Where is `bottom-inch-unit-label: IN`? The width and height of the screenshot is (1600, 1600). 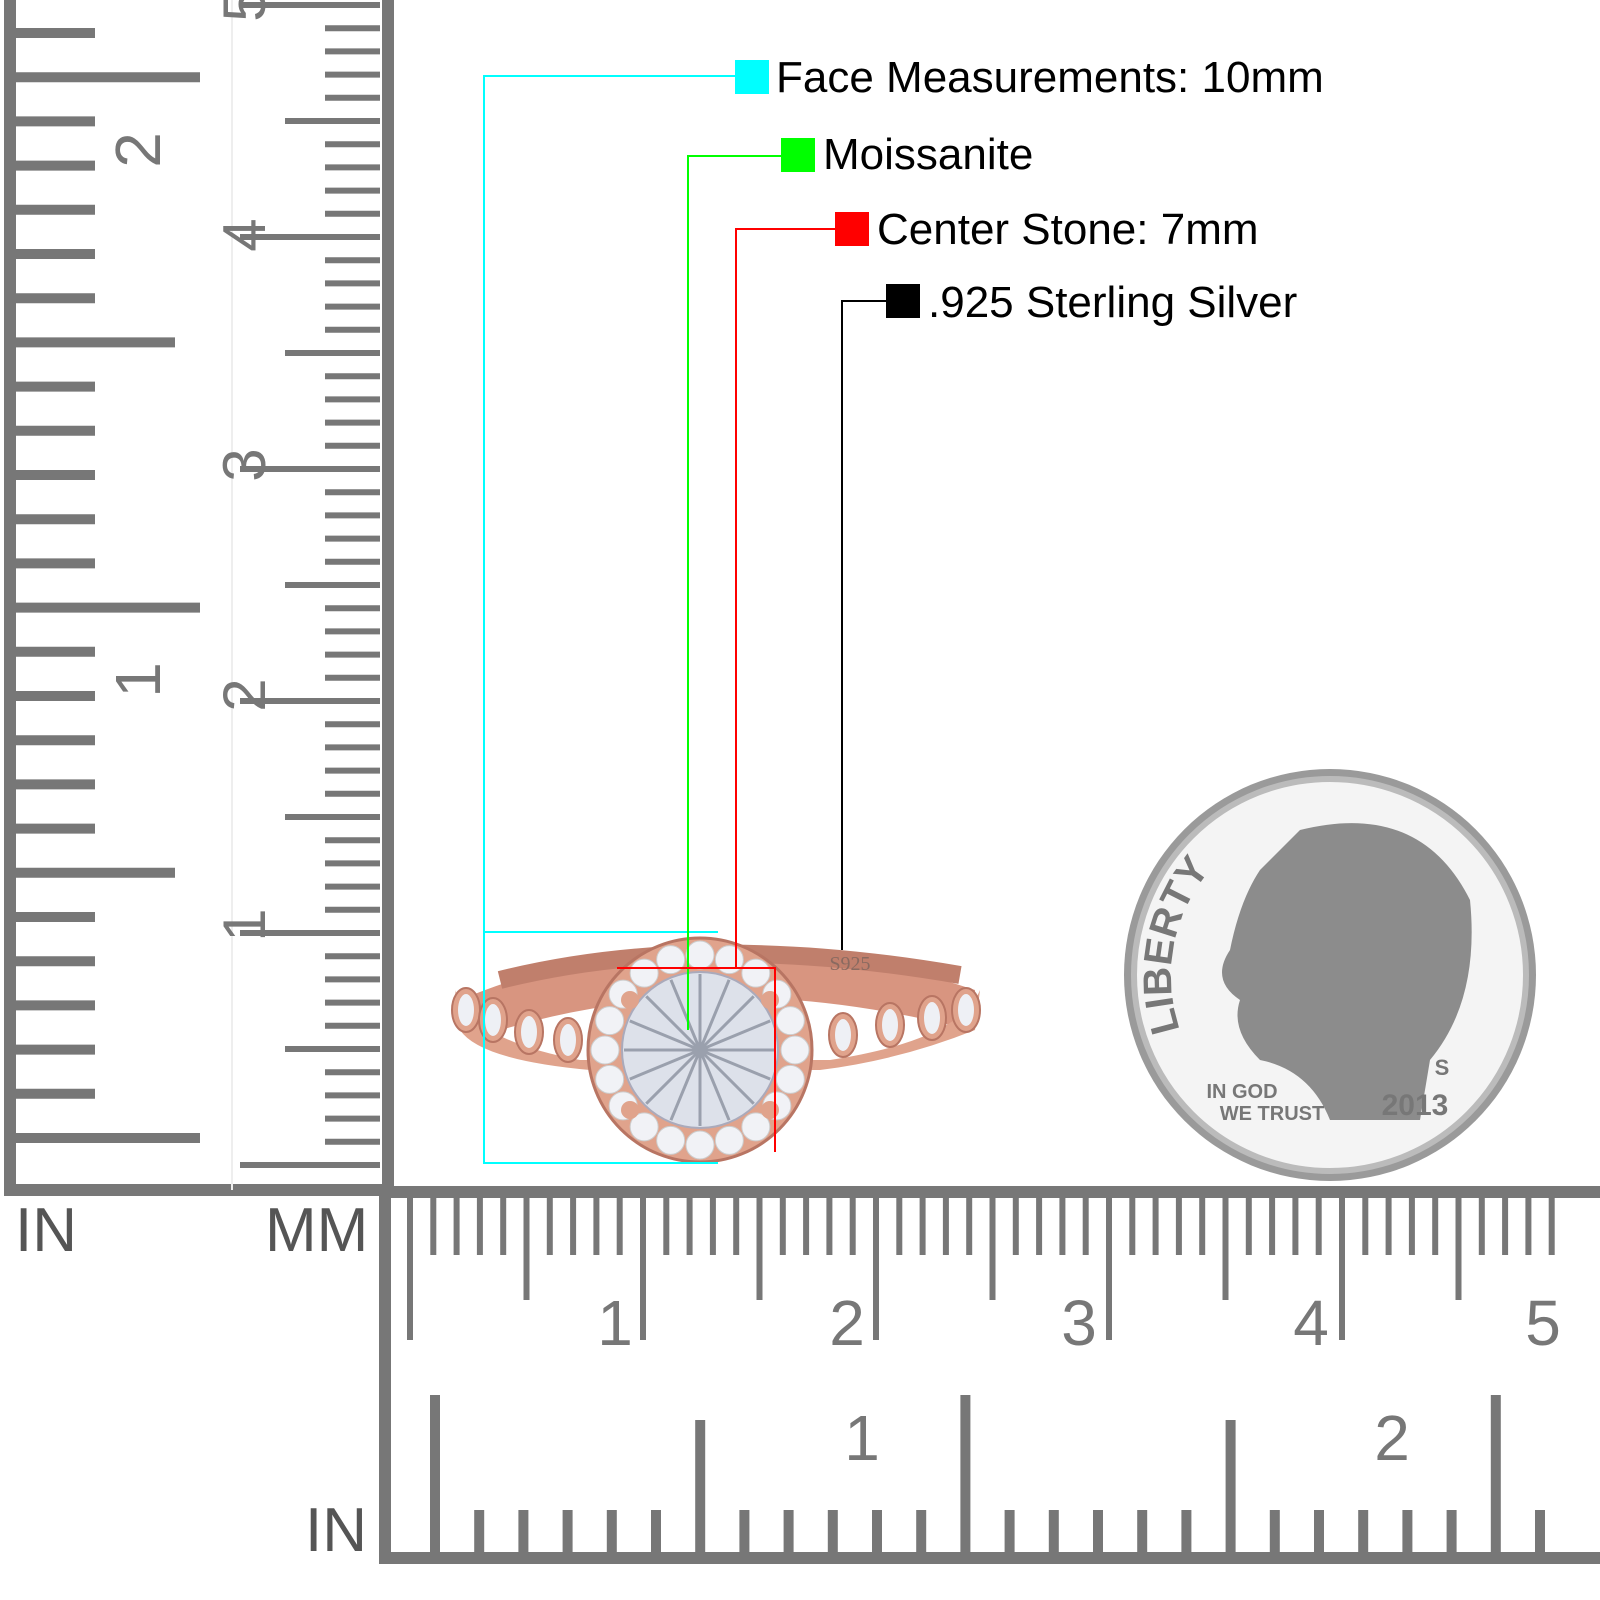 bottom-inch-unit-label: IN is located at coordinates (336, 1530).